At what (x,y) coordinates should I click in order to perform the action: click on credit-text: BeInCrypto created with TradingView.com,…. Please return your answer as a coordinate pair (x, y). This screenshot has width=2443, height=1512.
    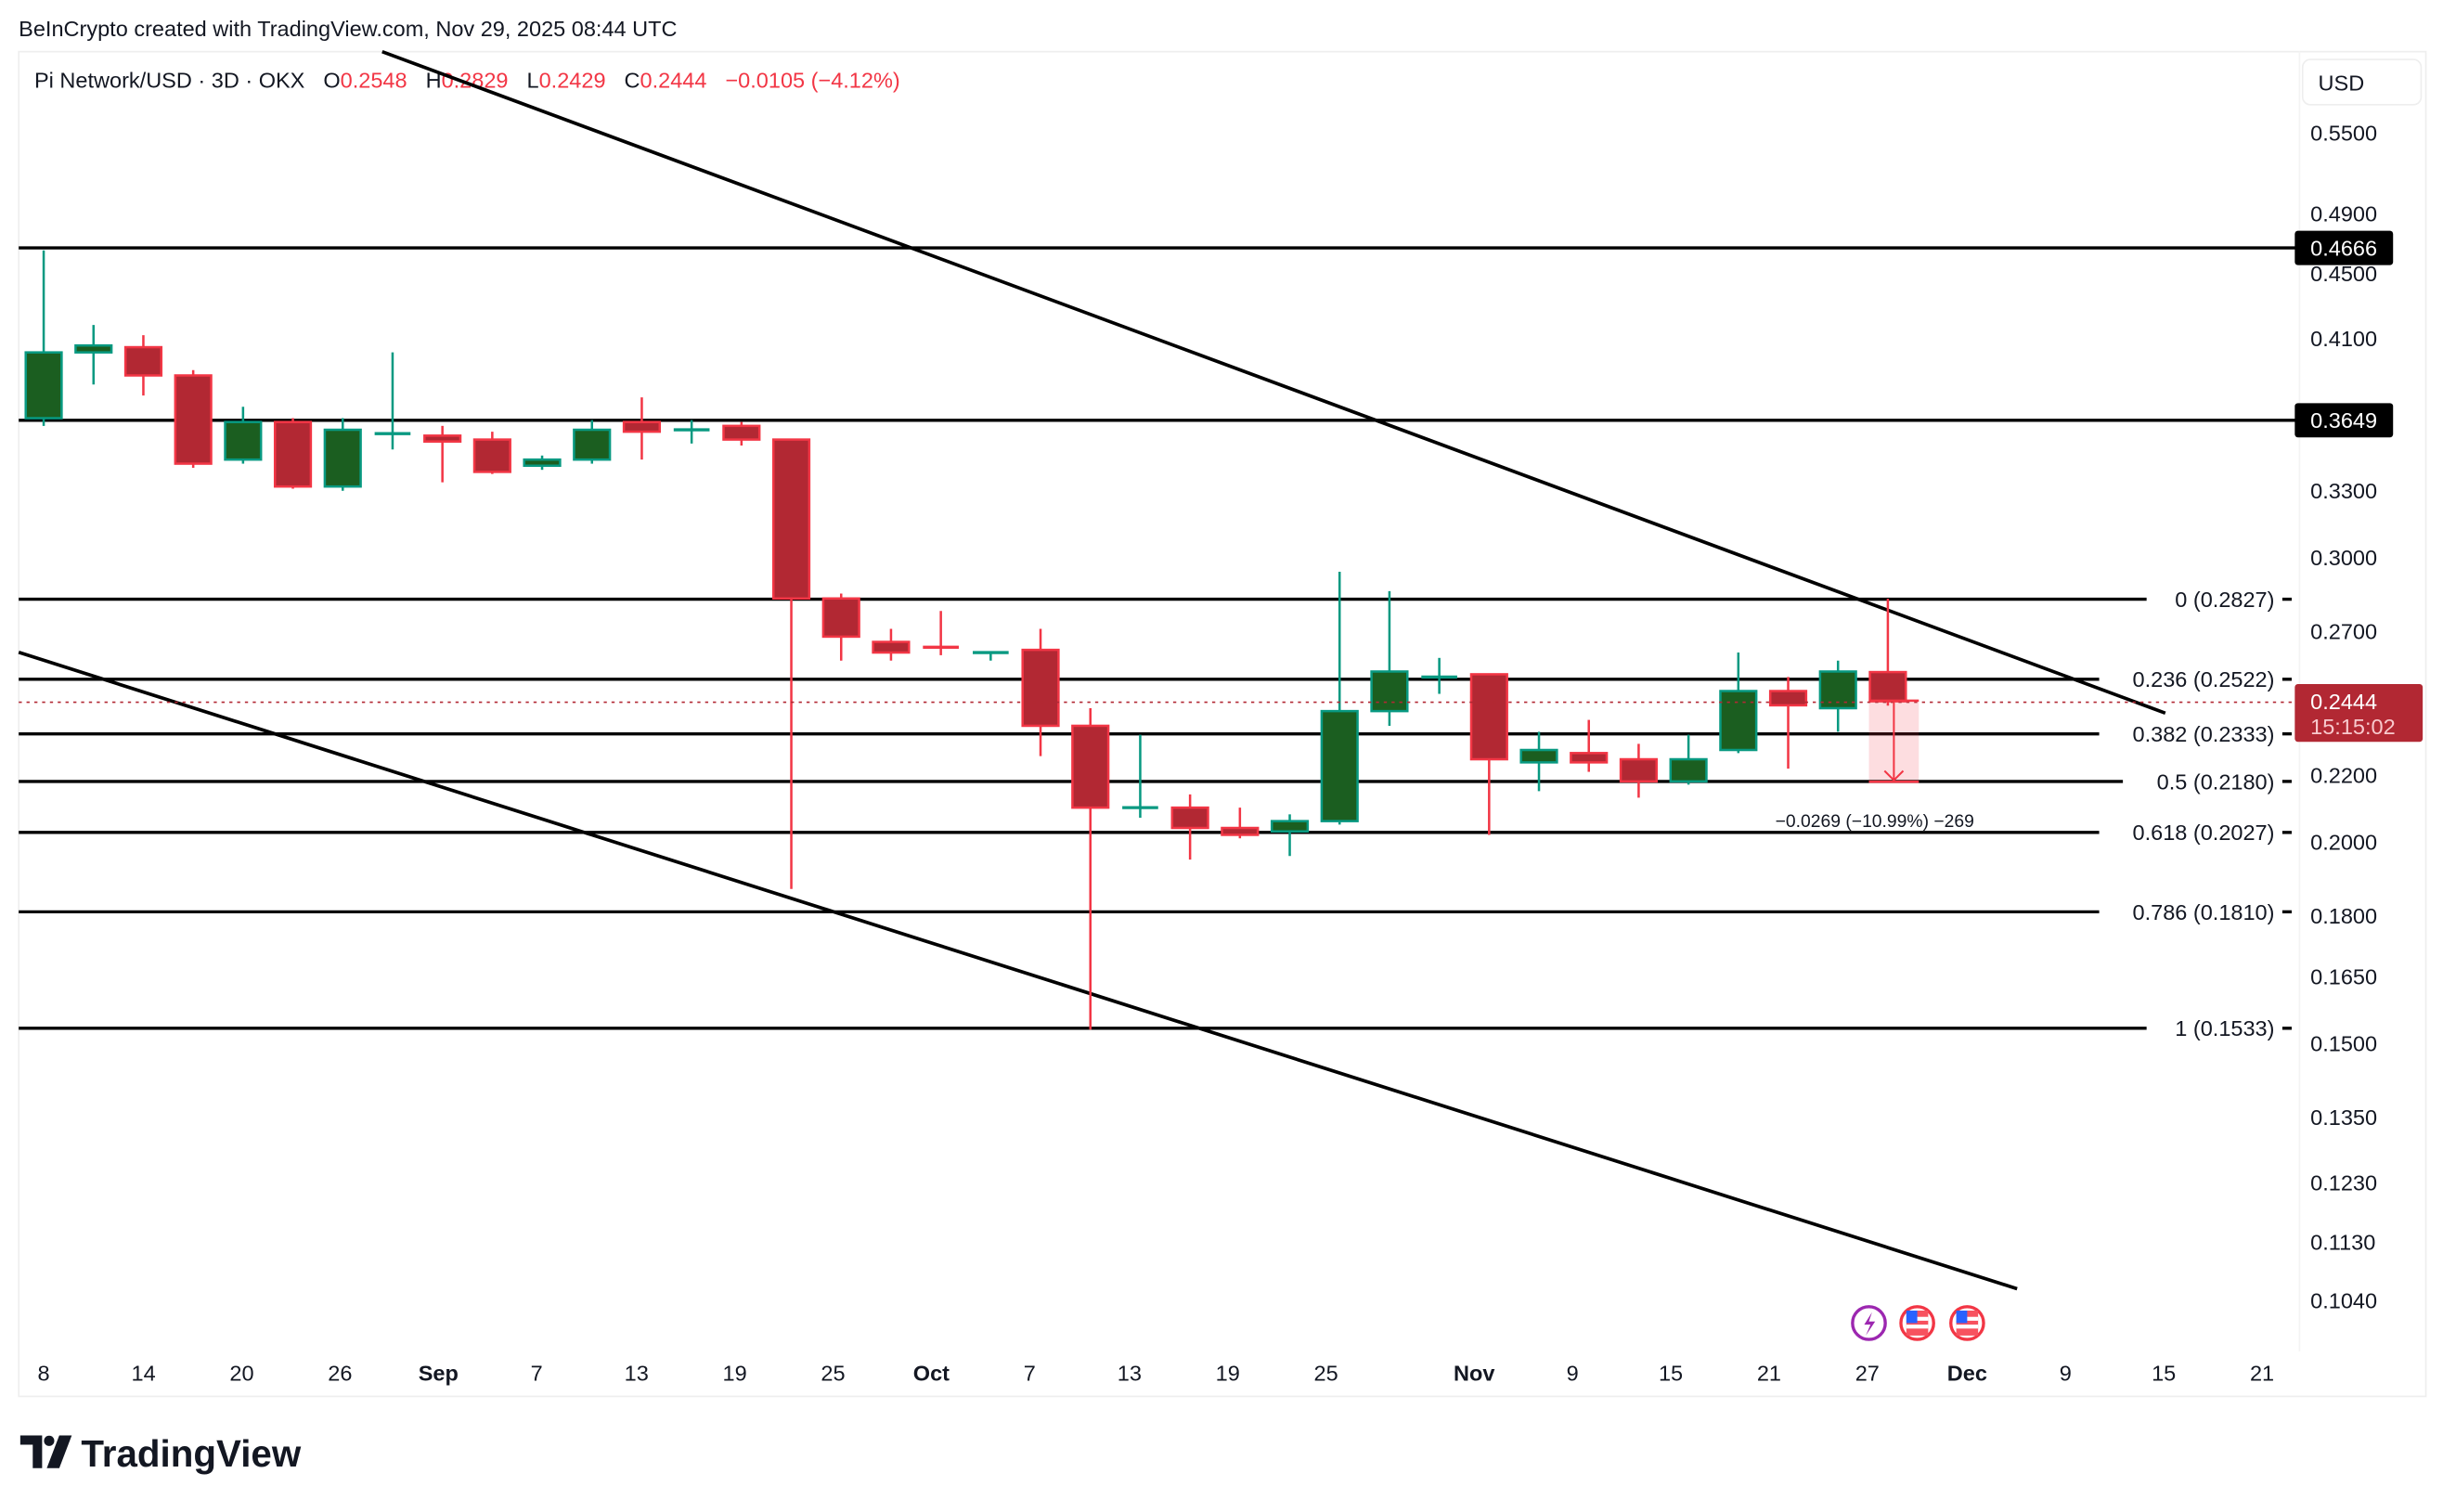
    Looking at the image, I should click on (348, 29).